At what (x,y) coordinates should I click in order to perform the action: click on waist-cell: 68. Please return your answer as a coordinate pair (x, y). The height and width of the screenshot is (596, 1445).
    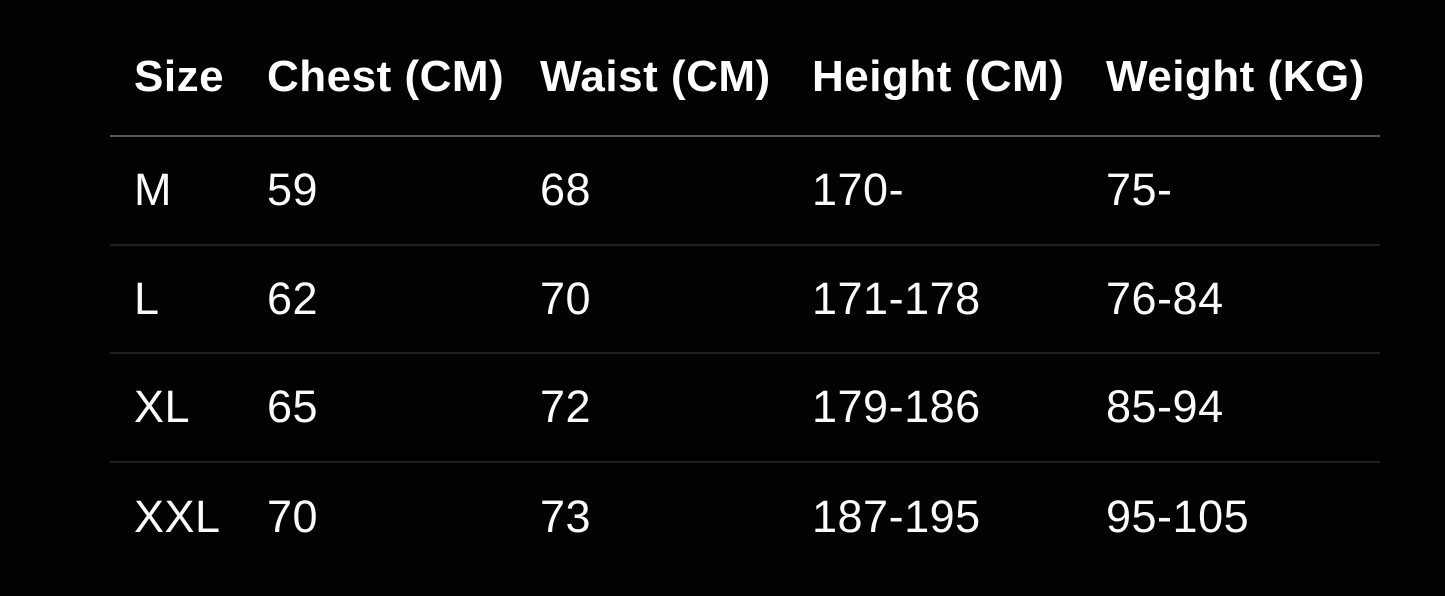
    Looking at the image, I should click on (566, 190).